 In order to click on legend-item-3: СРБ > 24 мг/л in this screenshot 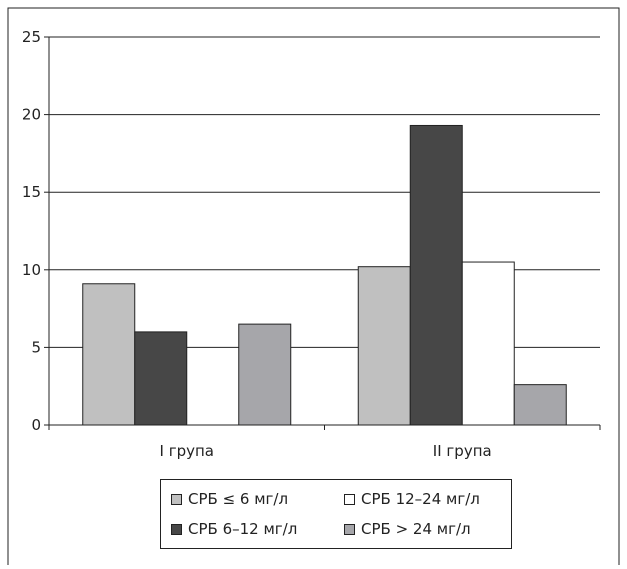, I will do `click(407, 529)`.